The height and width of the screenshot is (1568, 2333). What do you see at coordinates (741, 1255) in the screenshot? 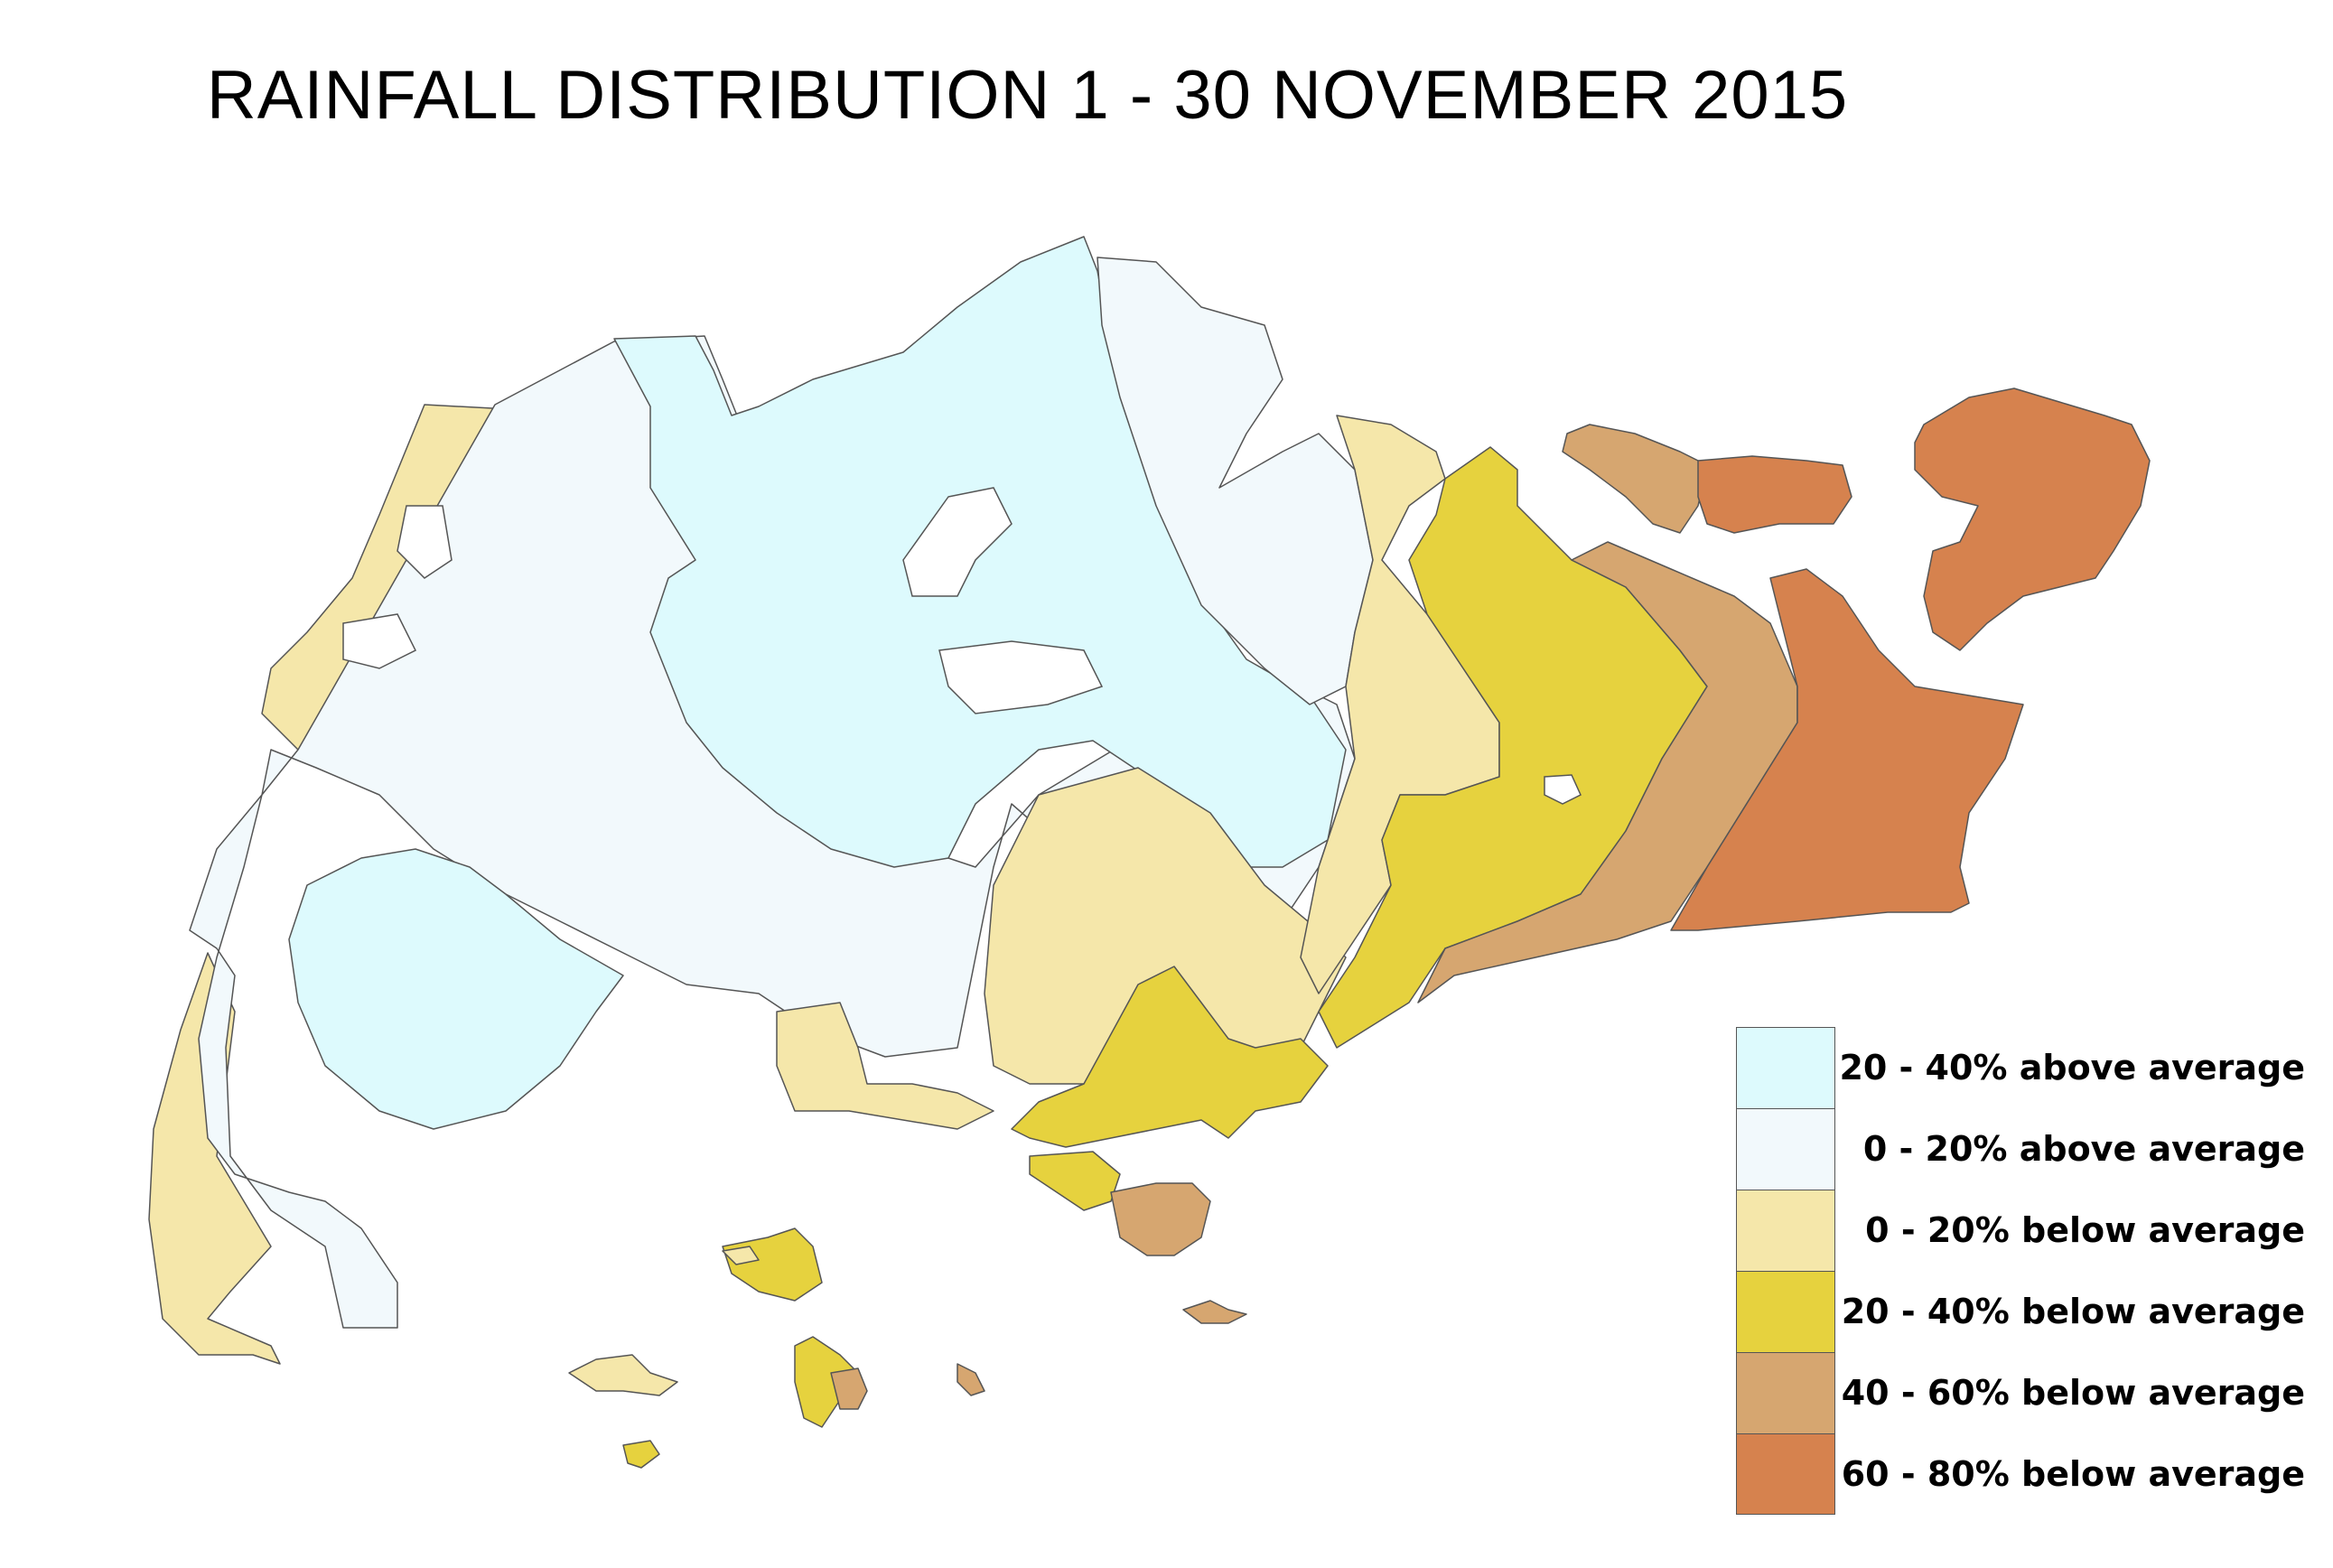
I see `island-below-0-20-a` at bounding box center [741, 1255].